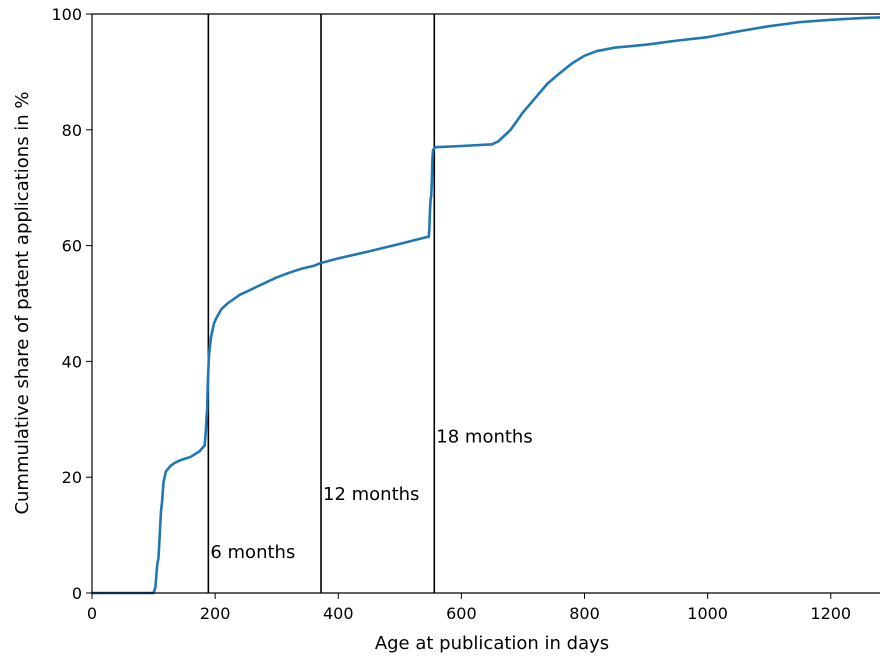 The image size is (880, 658). What do you see at coordinates (461, 613) in the screenshot?
I see `x-tick-label-600: 600` at bounding box center [461, 613].